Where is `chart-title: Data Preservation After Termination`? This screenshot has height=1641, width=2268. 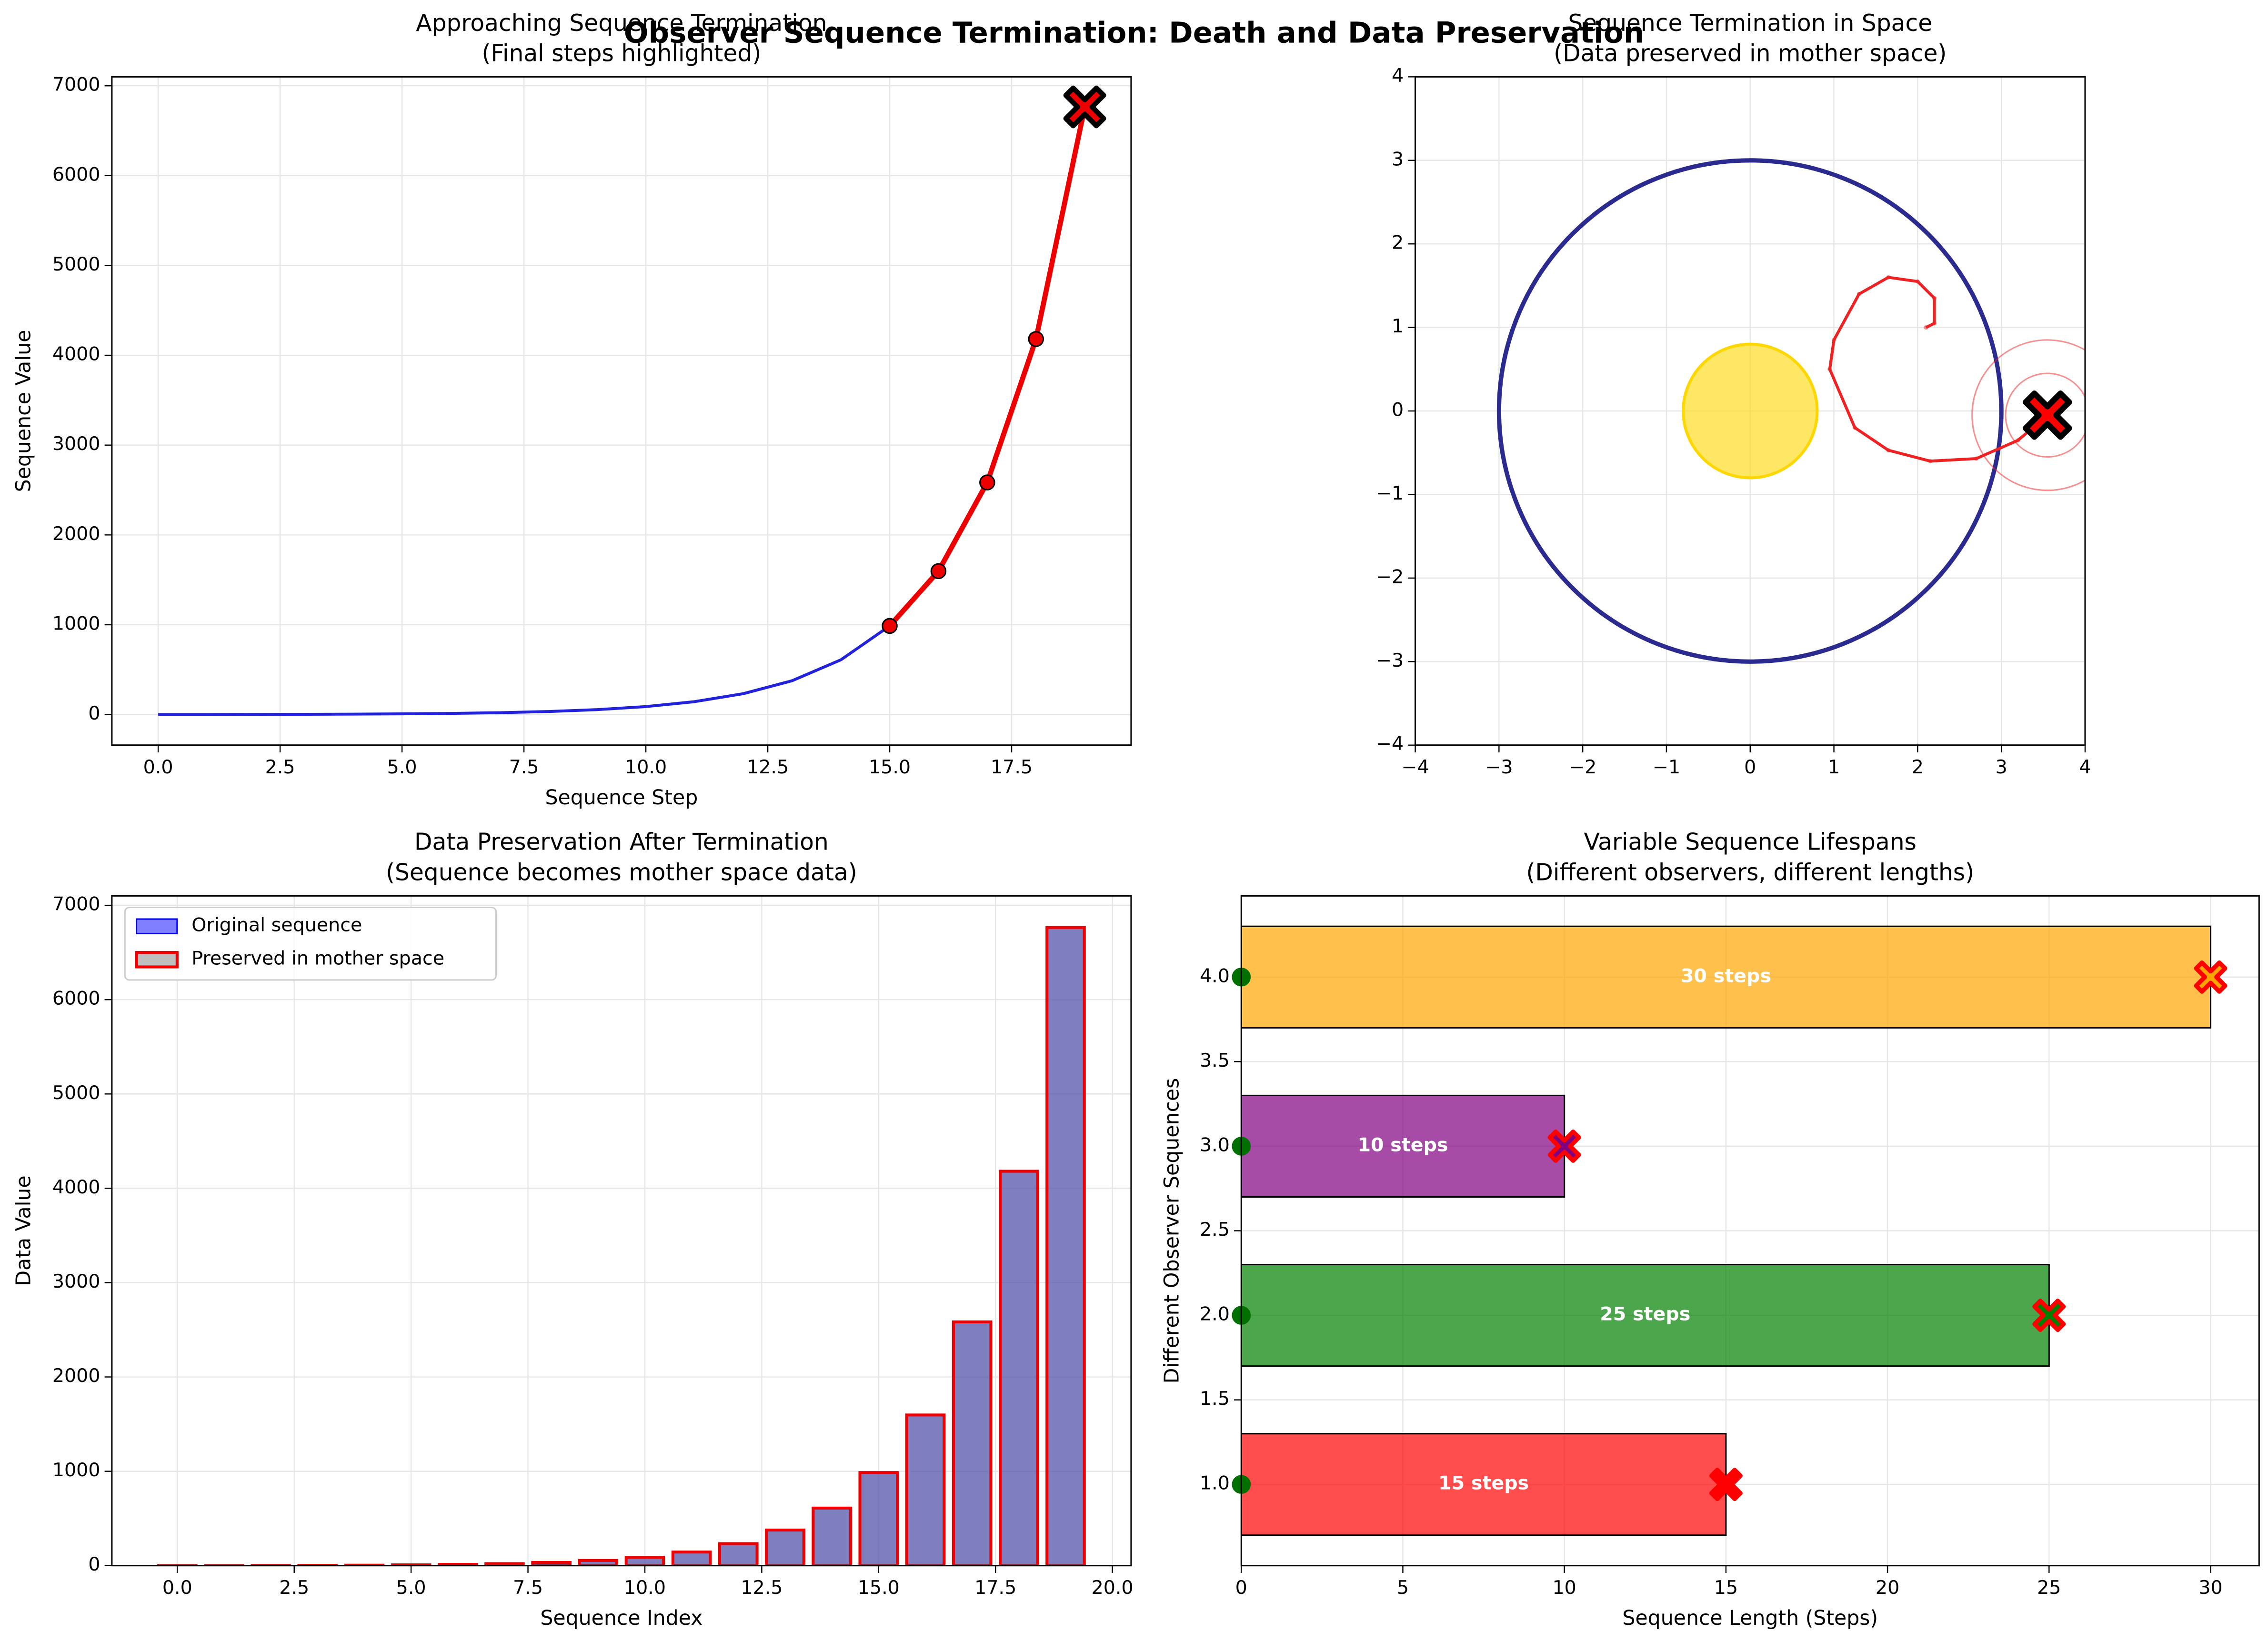 chart-title: Data Preservation After Termination is located at coordinates (621, 842).